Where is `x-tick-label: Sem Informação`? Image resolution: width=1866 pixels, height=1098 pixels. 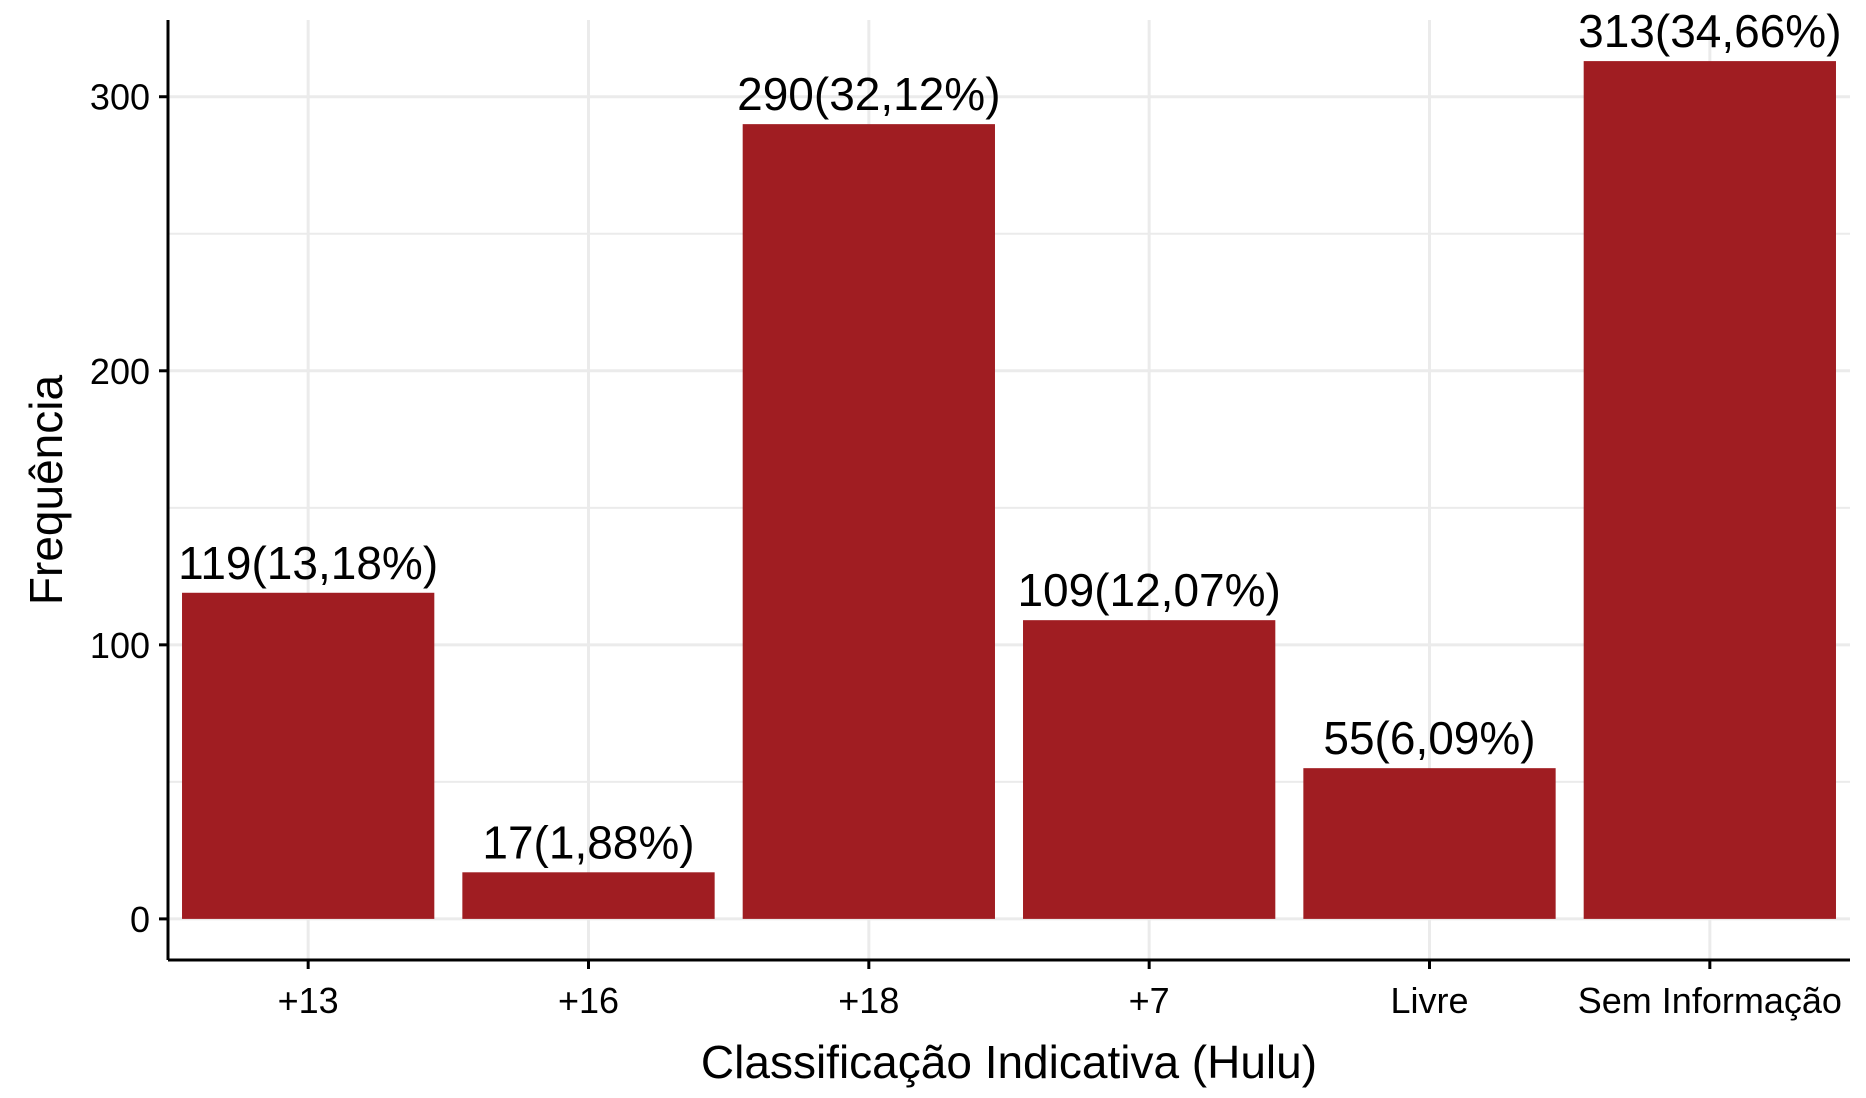
x-tick-label: Sem Informação is located at coordinates (1710, 1000).